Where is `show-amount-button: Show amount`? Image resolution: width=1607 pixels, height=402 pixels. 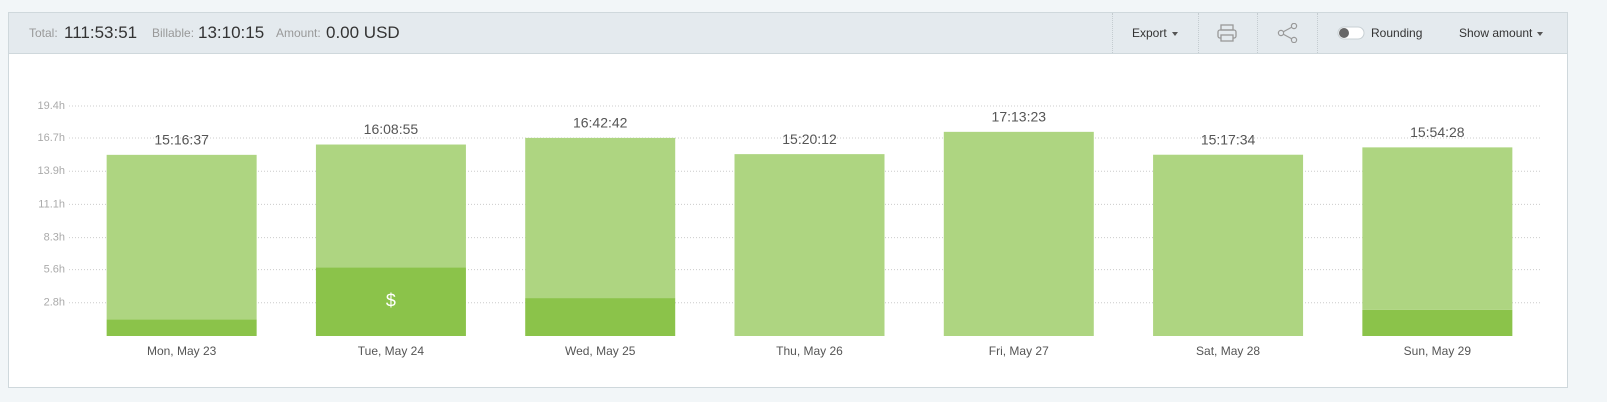 show-amount-button: Show amount is located at coordinates (1501, 33).